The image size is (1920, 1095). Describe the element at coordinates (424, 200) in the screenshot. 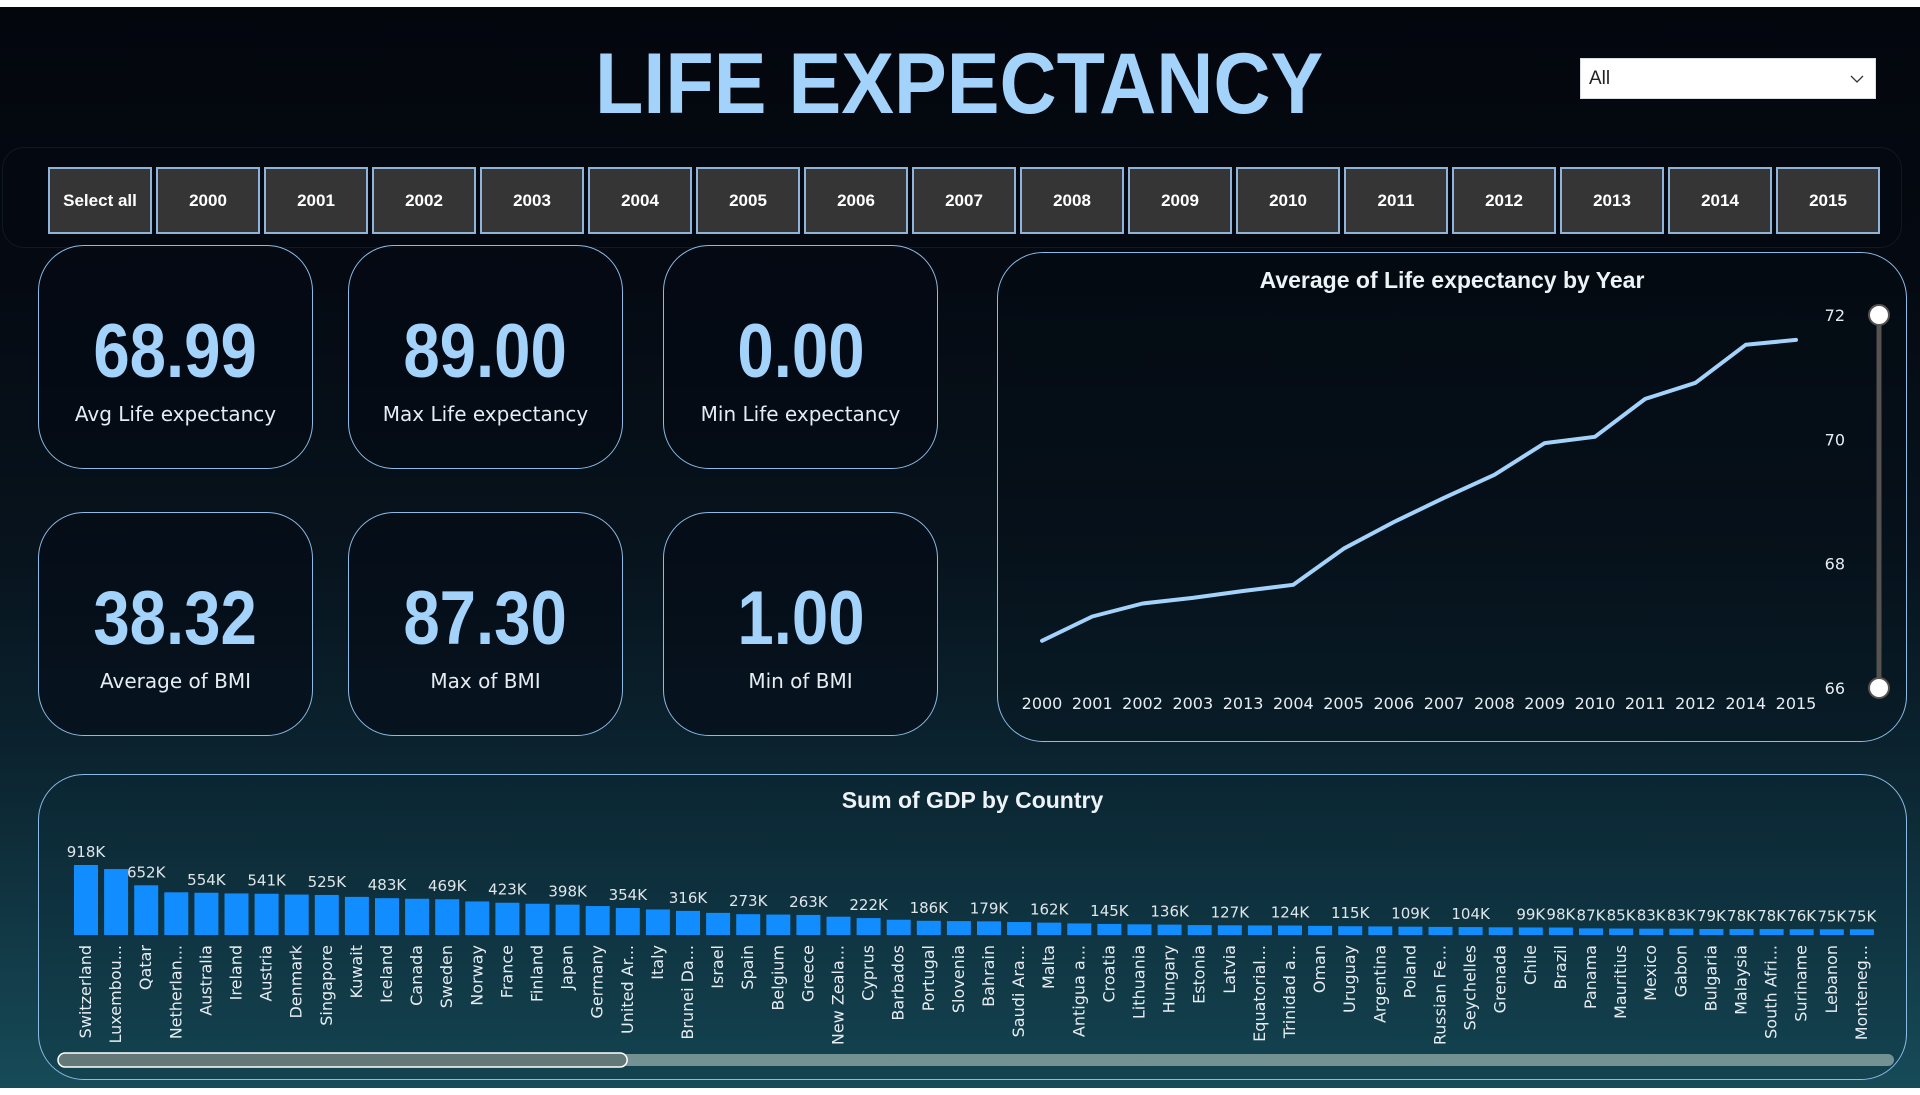

I see `slicer-year-button: 2002` at that location.